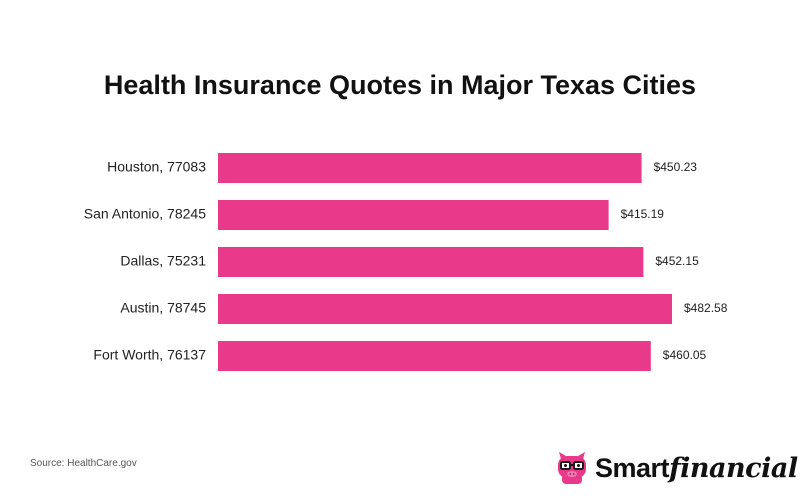  I want to click on value-label: $482.58, so click(706, 308).